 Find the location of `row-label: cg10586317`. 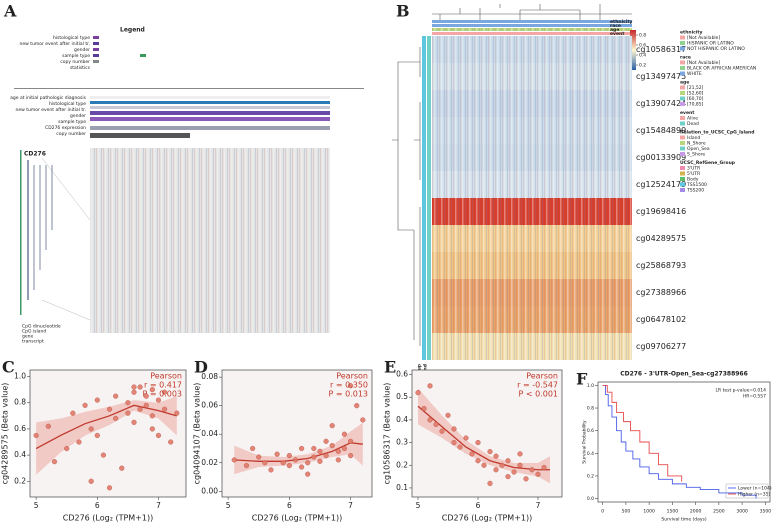

row-label: cg10586317 is located at coordinates (661, 49).